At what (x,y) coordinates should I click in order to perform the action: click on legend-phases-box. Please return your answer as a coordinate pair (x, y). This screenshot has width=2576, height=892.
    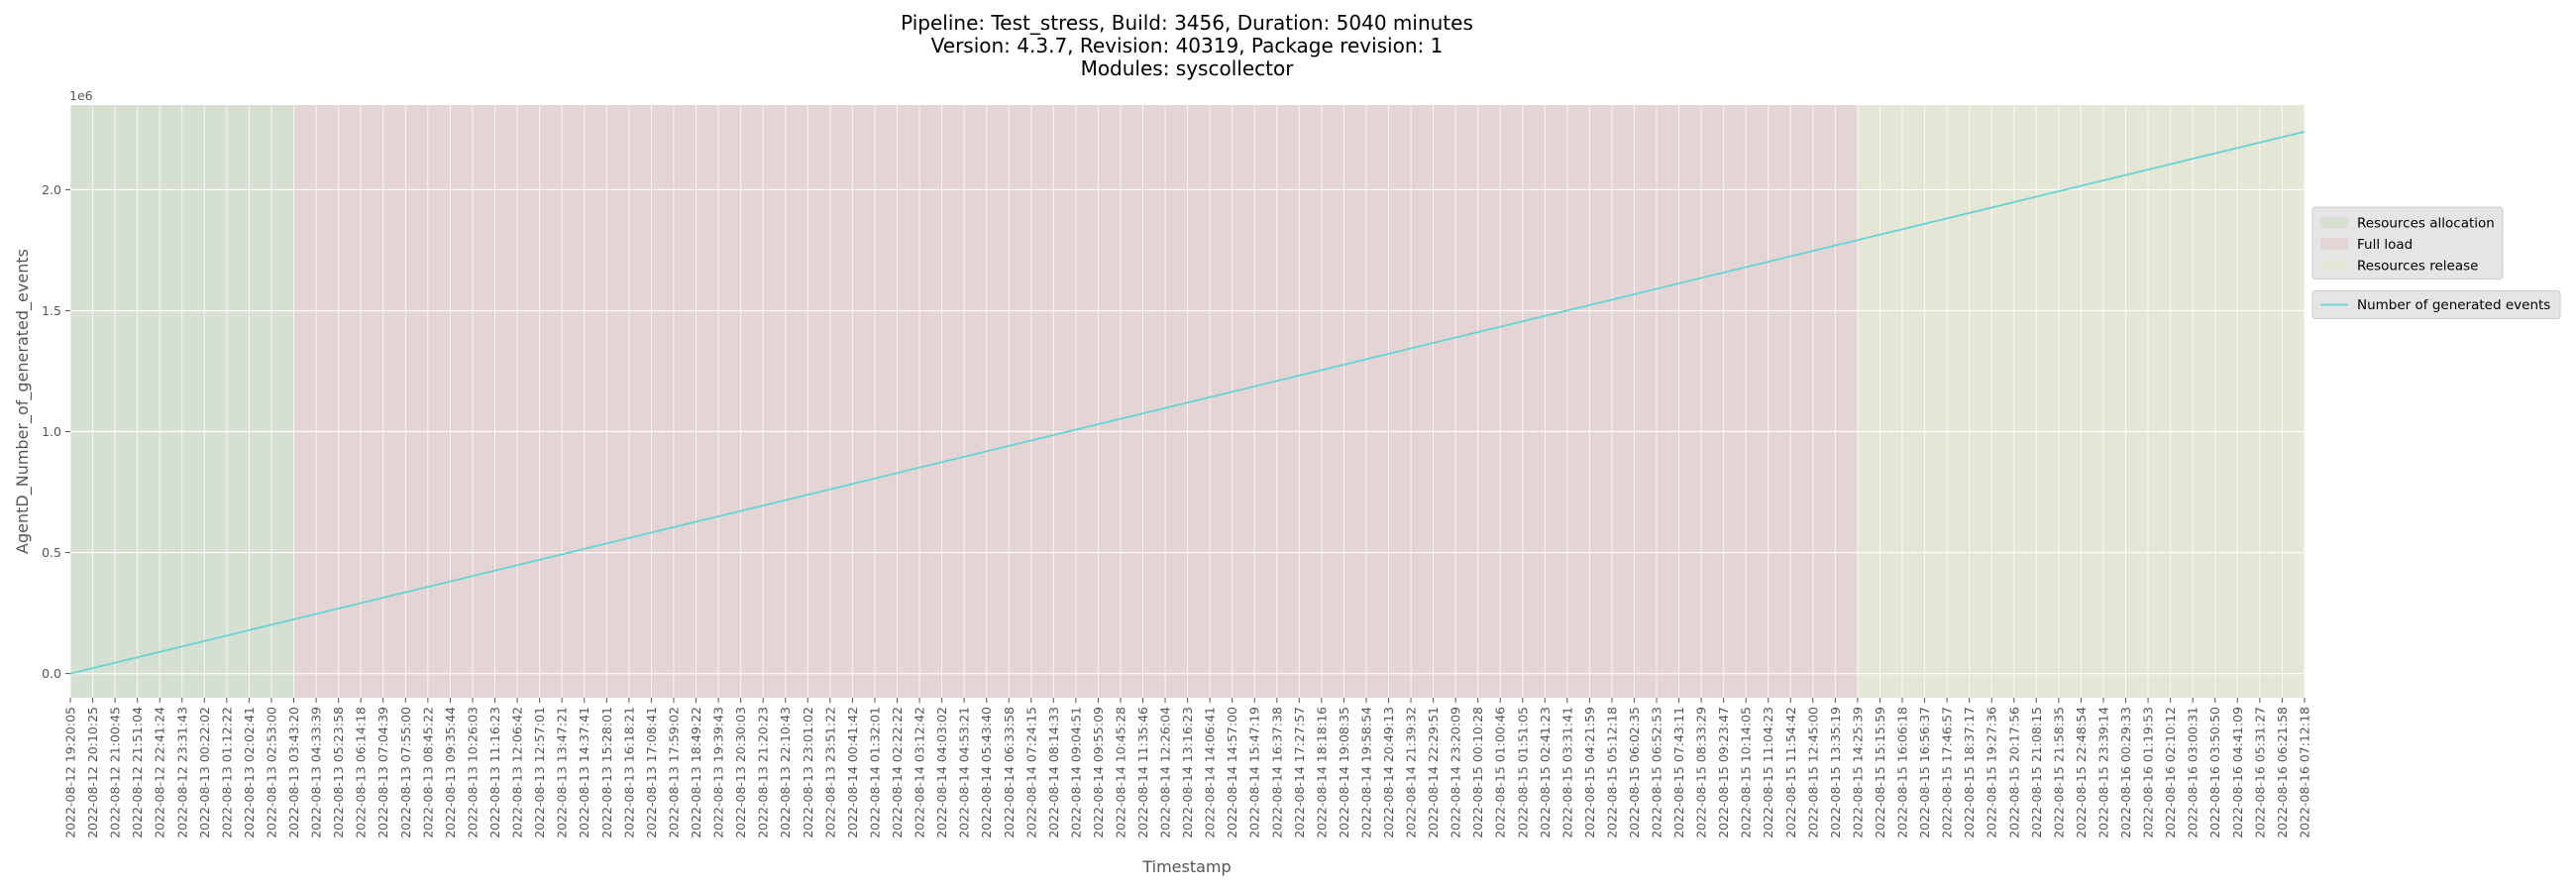
    Looking at the image, I should click on (2407, 243).